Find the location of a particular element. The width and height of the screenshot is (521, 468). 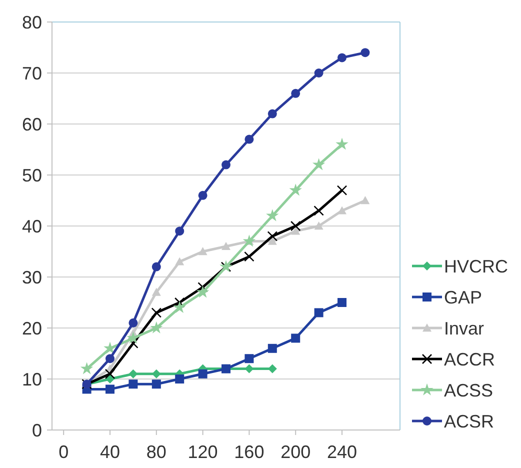

x-tick-label: 40 is located at coordinates (110, 452).